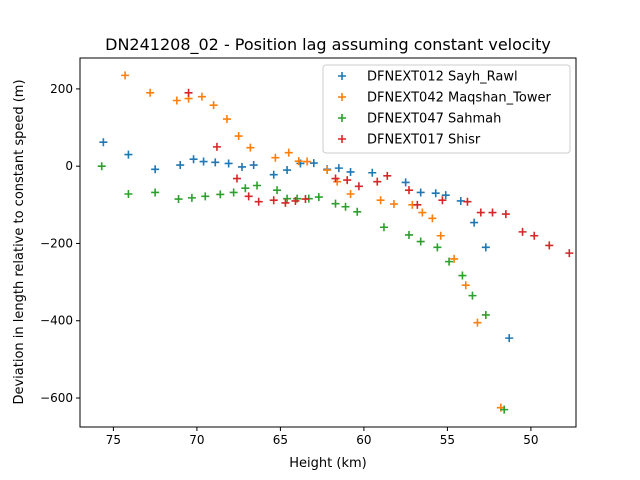 Image resolution: width=640 pixels, height=480 pixels. I want to click on y-tick-label: −200, so click(56, 243).